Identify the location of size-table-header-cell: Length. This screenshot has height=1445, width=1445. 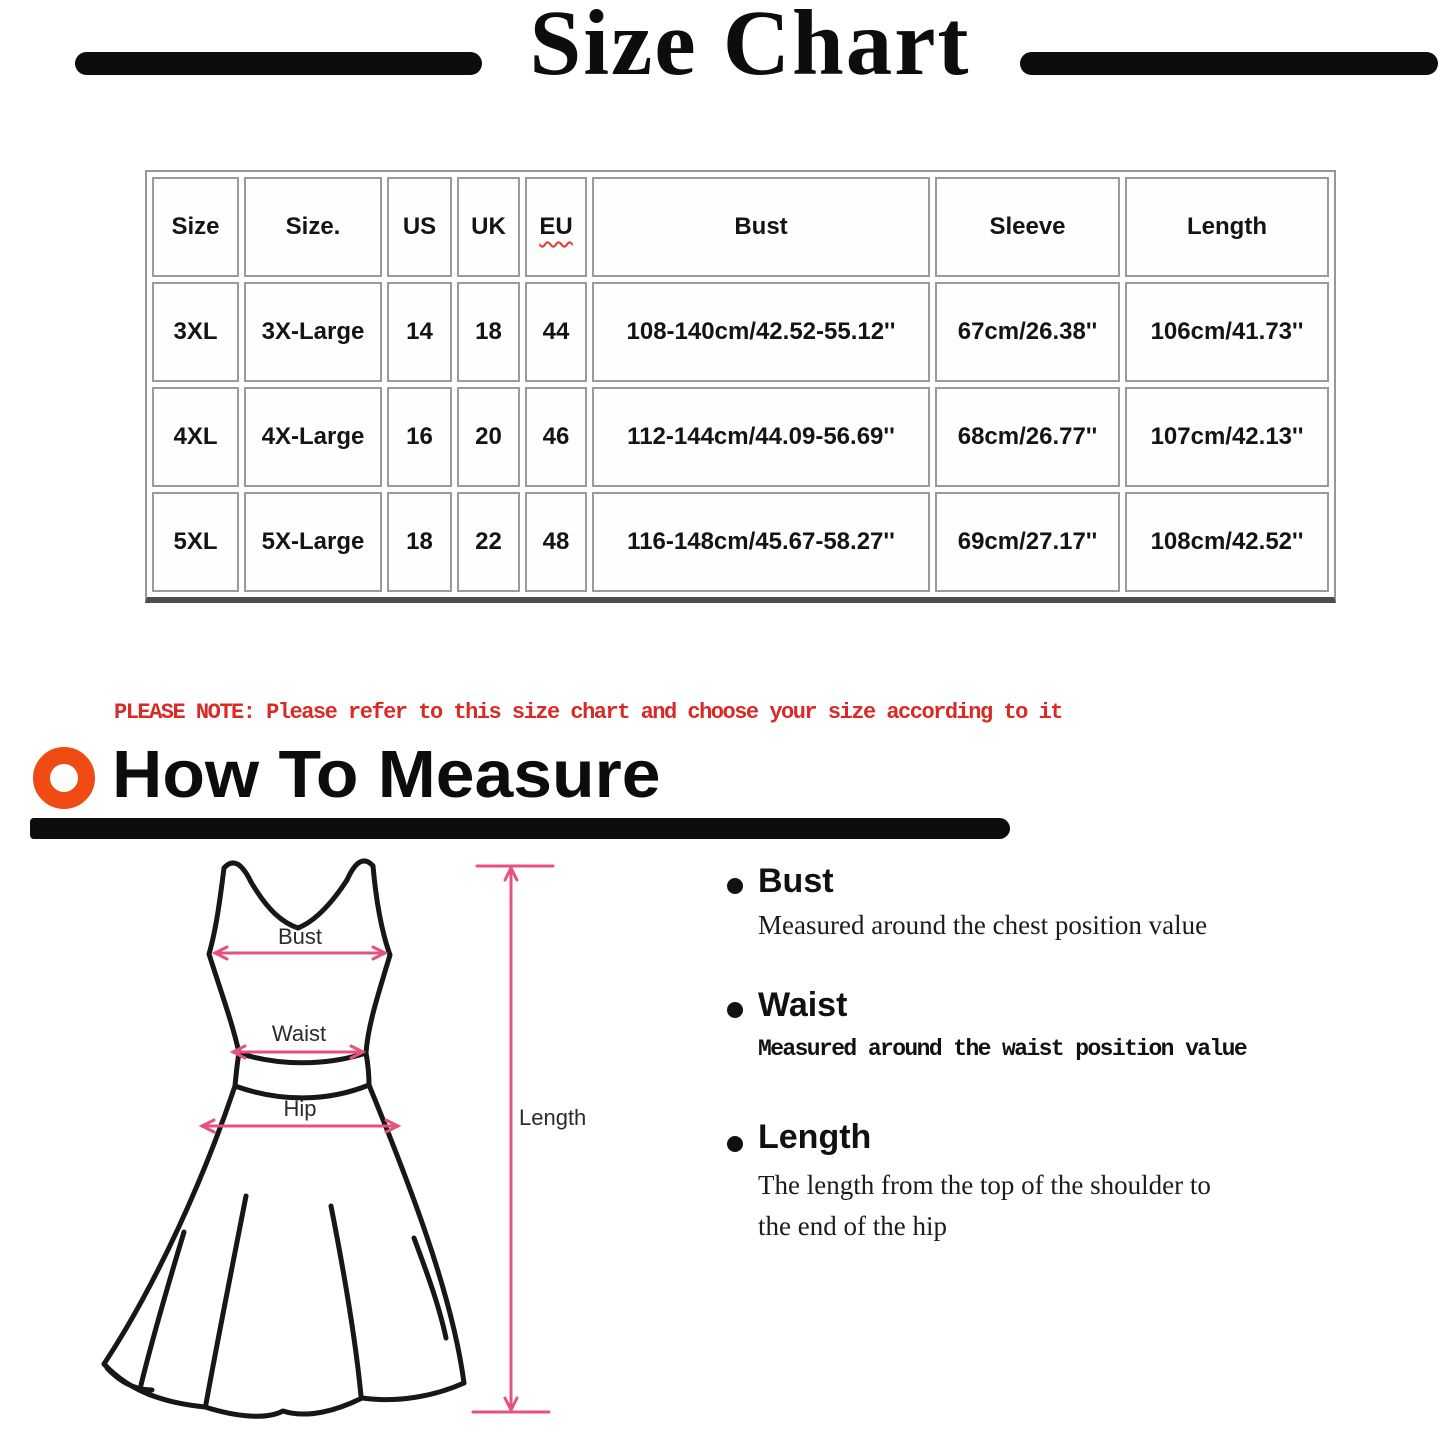
(1227, 227).